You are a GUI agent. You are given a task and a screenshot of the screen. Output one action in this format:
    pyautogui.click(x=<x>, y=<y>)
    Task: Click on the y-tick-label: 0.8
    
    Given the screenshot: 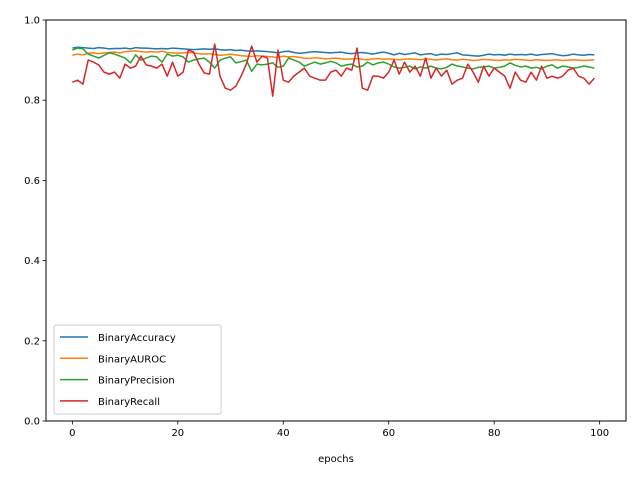 What is the action you would take?
    pyautogui.click(x=32, y=101)
    